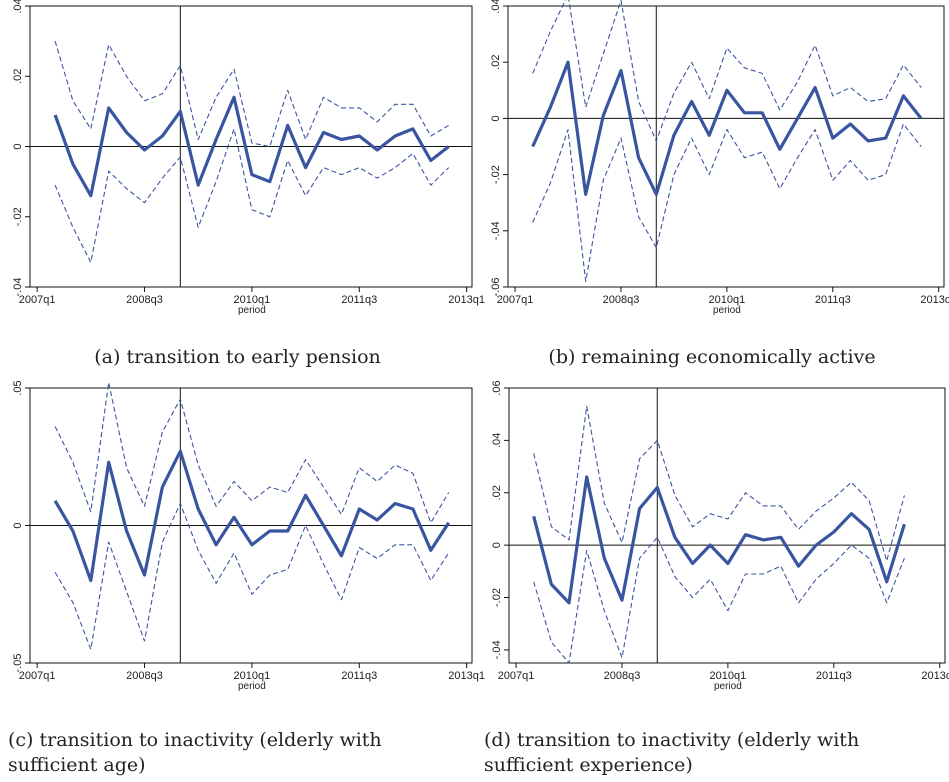 This screenshot has width=949, height=782. I want to click on lower-ci-line-b, so click(727, 202).